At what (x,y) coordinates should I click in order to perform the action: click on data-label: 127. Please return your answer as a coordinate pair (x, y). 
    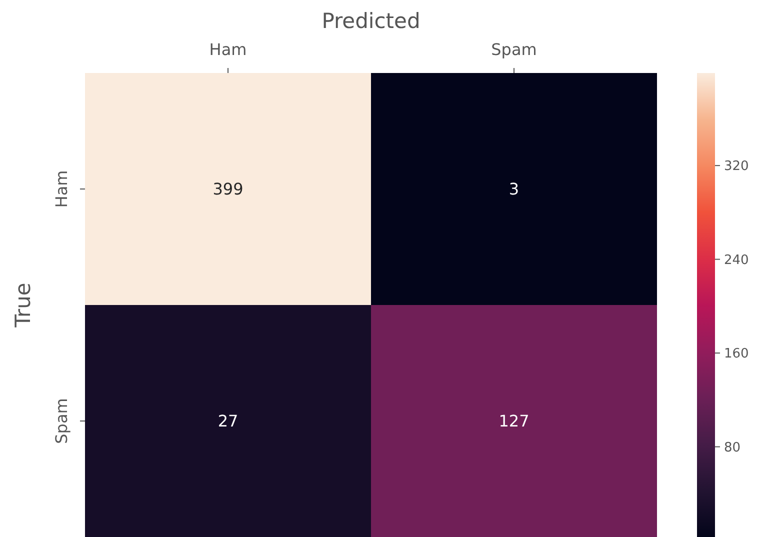
    Looking at the image, I should click on (514, 421).